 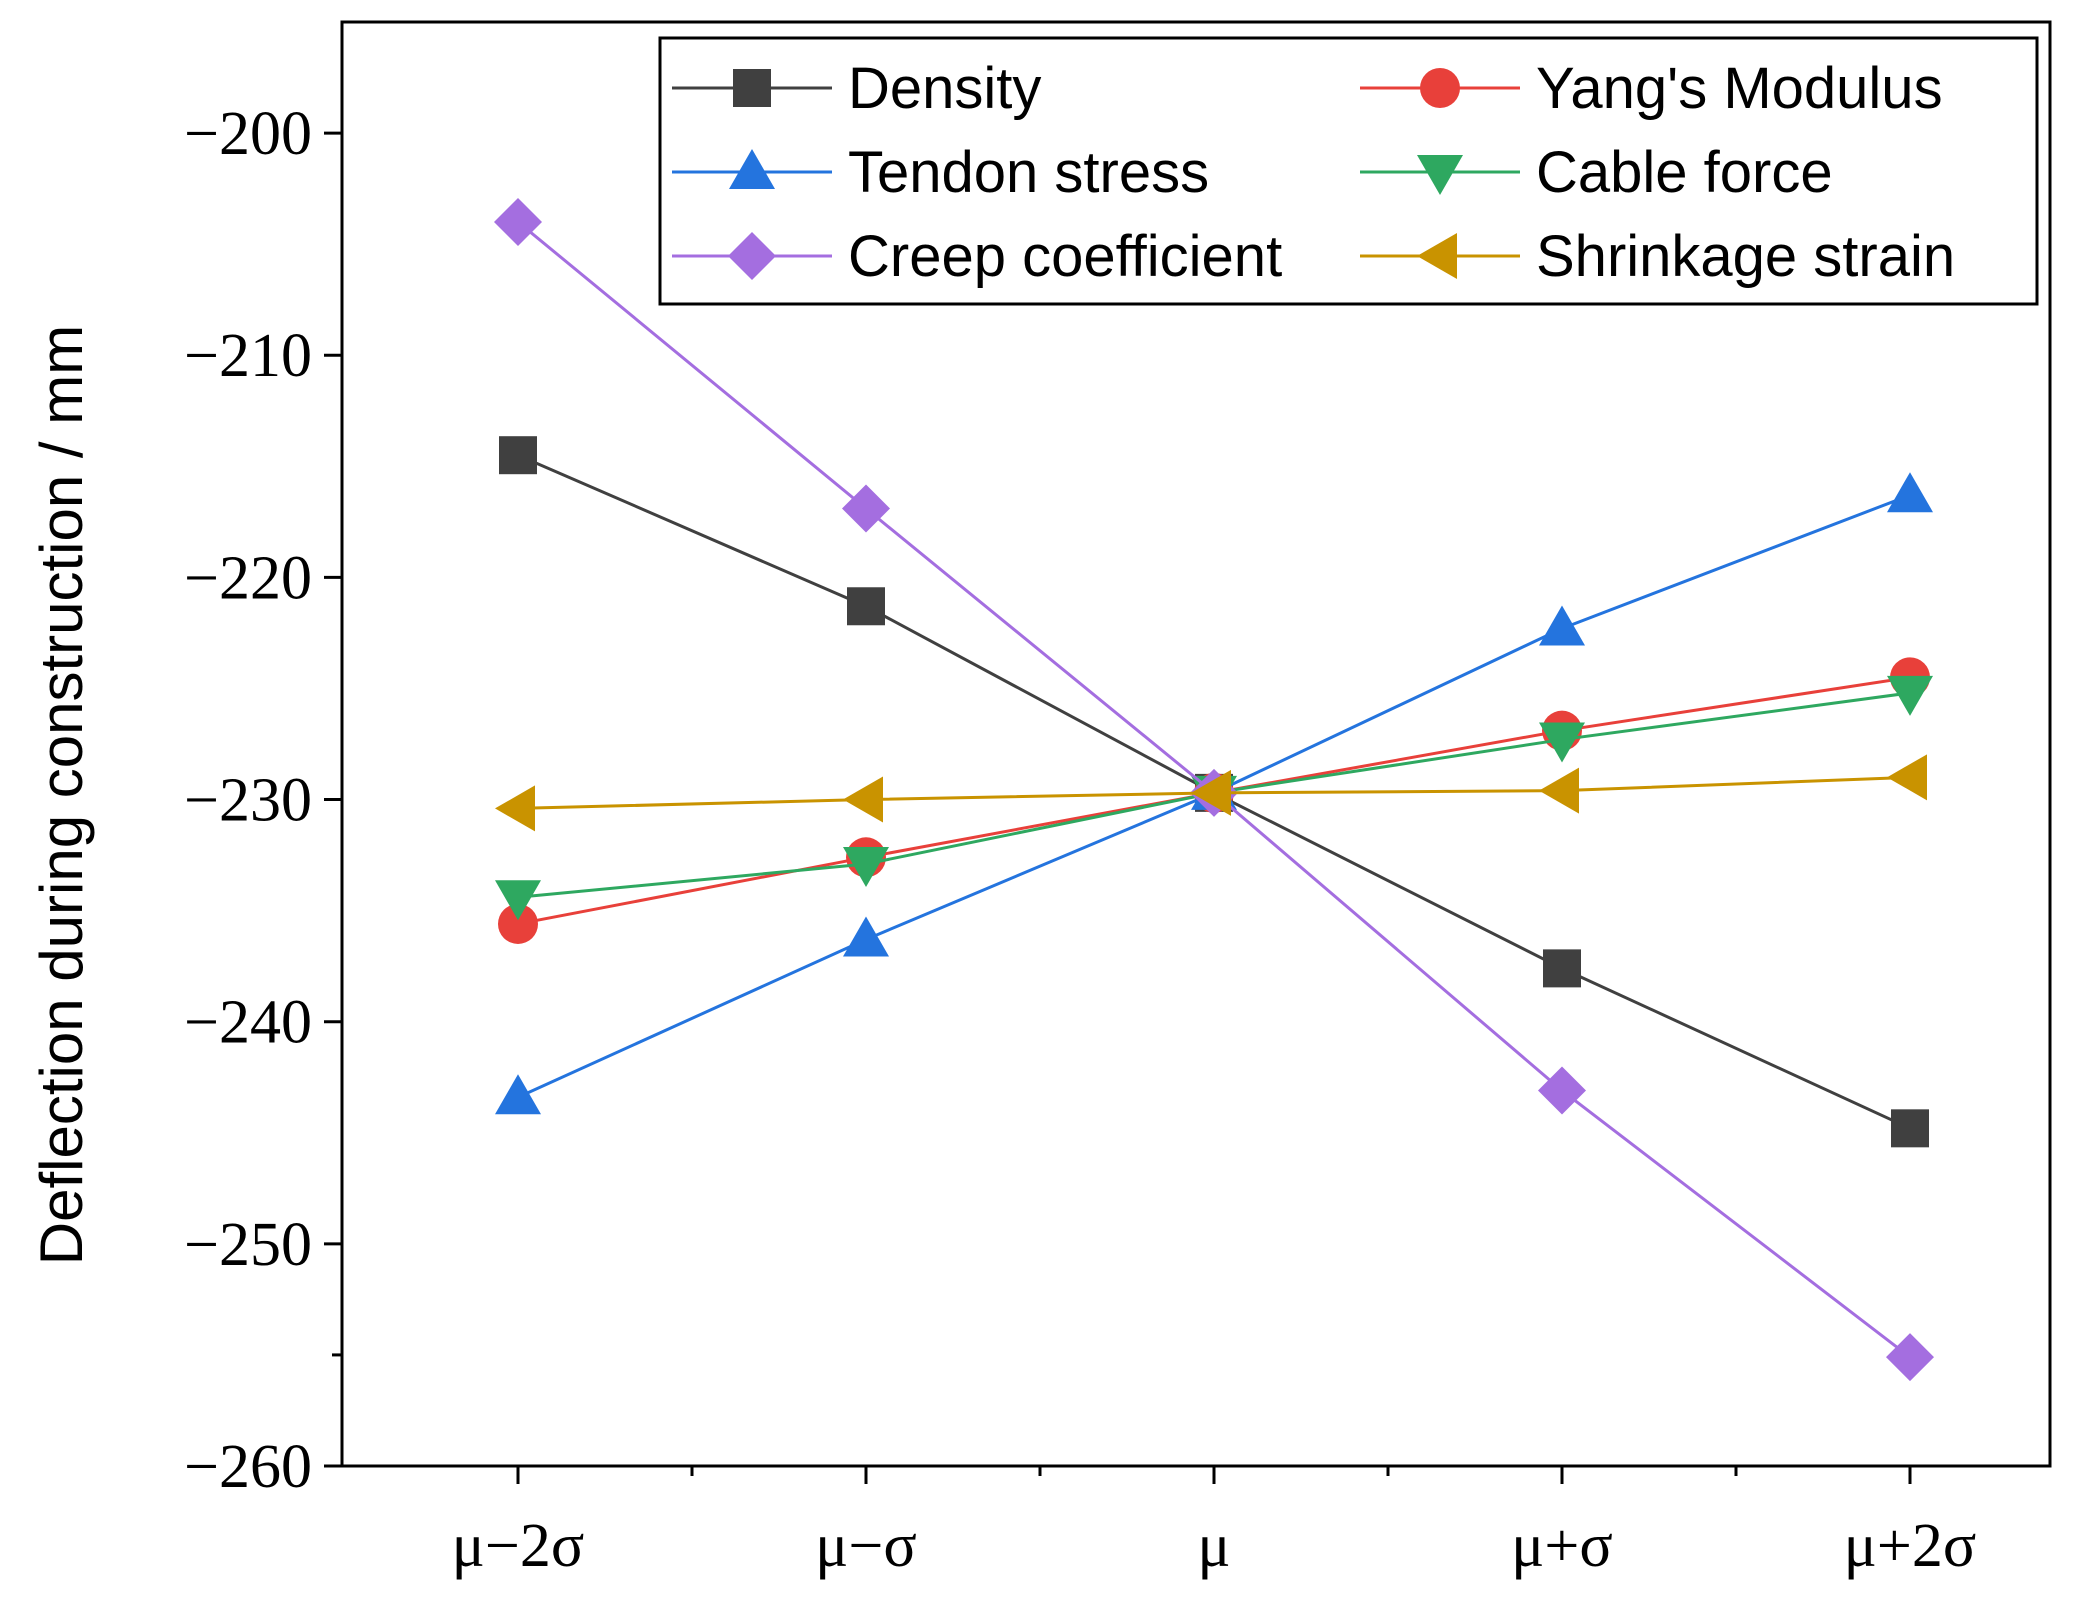 I want to click on x-tick-label: μ+σ, so click(x=1562, y=1546).